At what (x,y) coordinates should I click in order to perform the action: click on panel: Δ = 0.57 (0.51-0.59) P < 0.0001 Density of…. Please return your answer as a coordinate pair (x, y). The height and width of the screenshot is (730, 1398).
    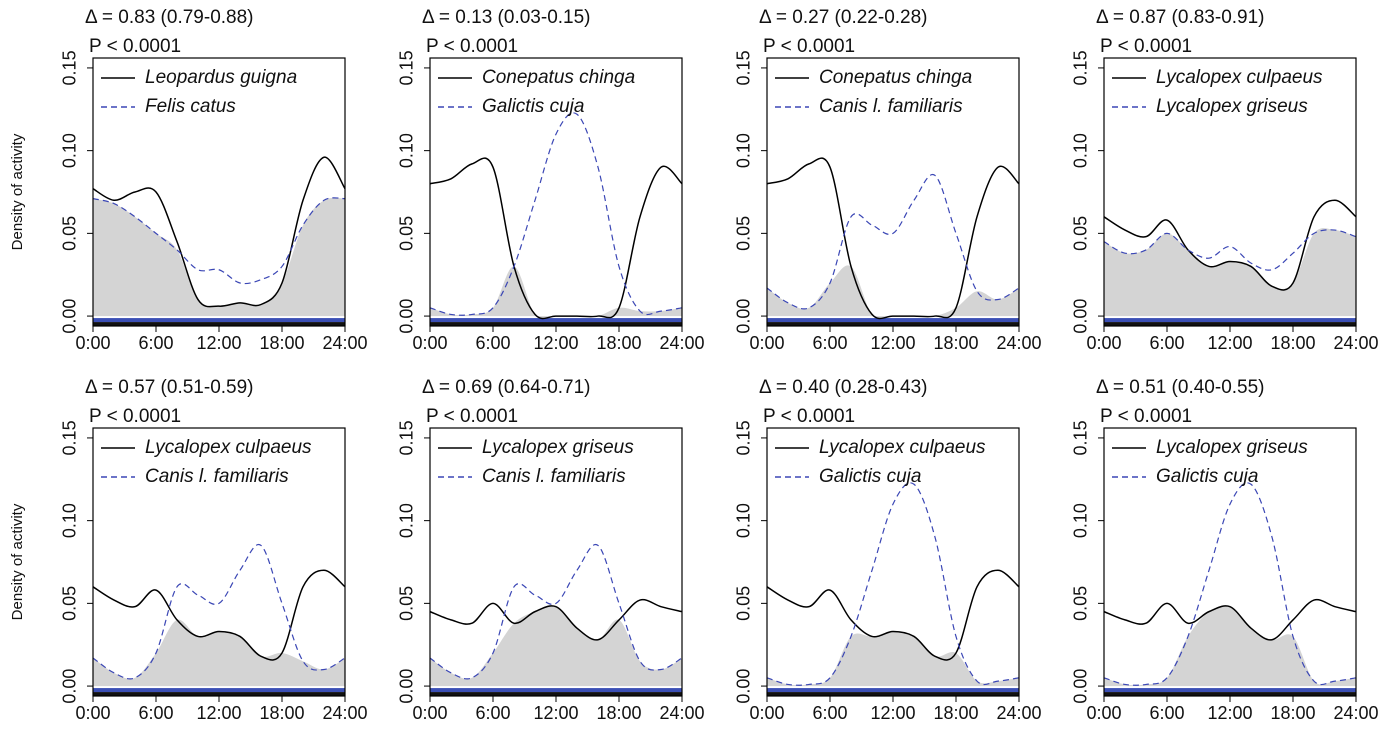
    Looking at the image, I should click on (188, 550).